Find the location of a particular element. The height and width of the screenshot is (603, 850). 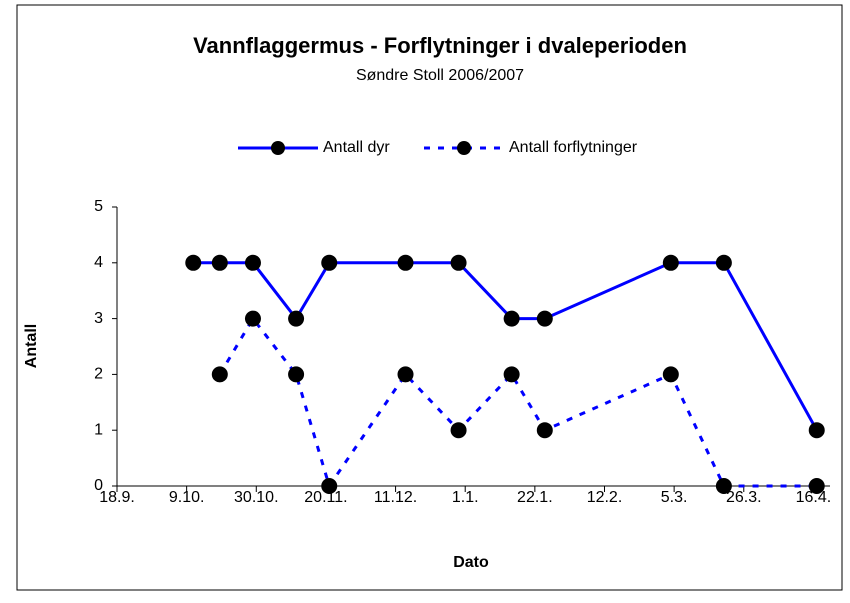

x-tick-label: 30.10. is located at coordinates (256, 497).